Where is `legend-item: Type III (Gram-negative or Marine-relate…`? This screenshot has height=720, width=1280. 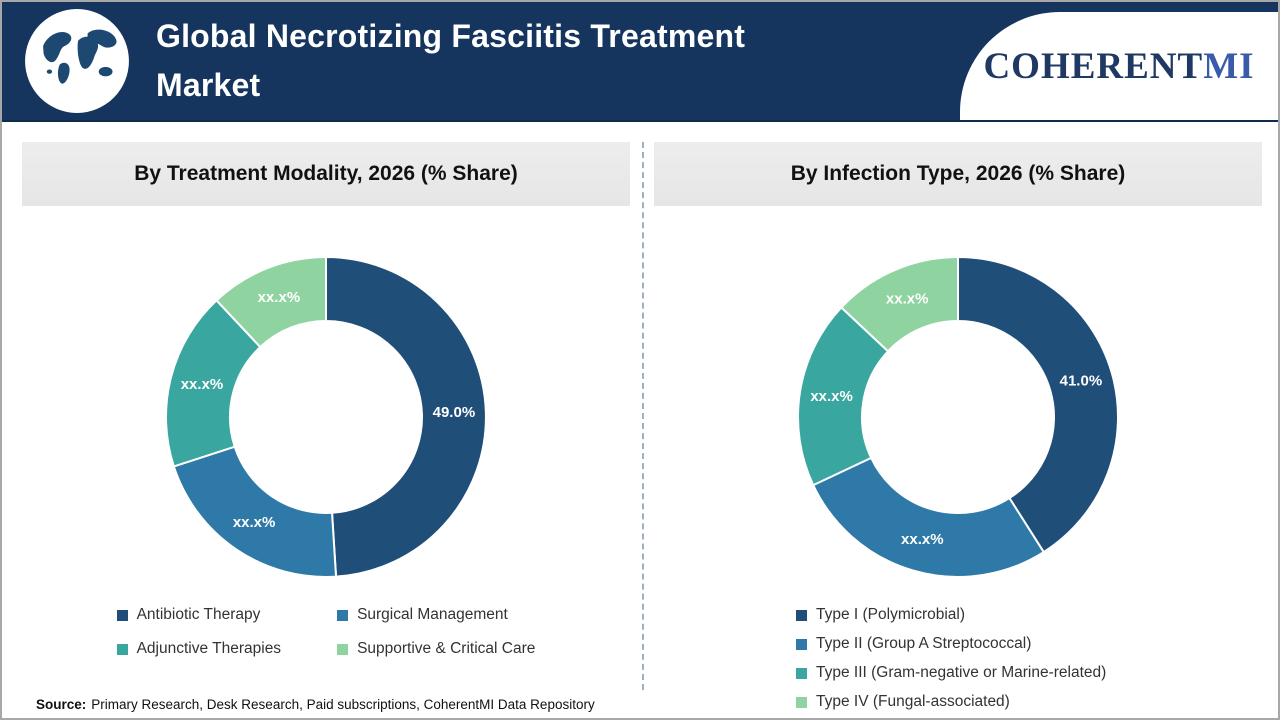
legend-item: Type III (Gram-negative or Marine-relate… is located at coordinates (1029, 673).